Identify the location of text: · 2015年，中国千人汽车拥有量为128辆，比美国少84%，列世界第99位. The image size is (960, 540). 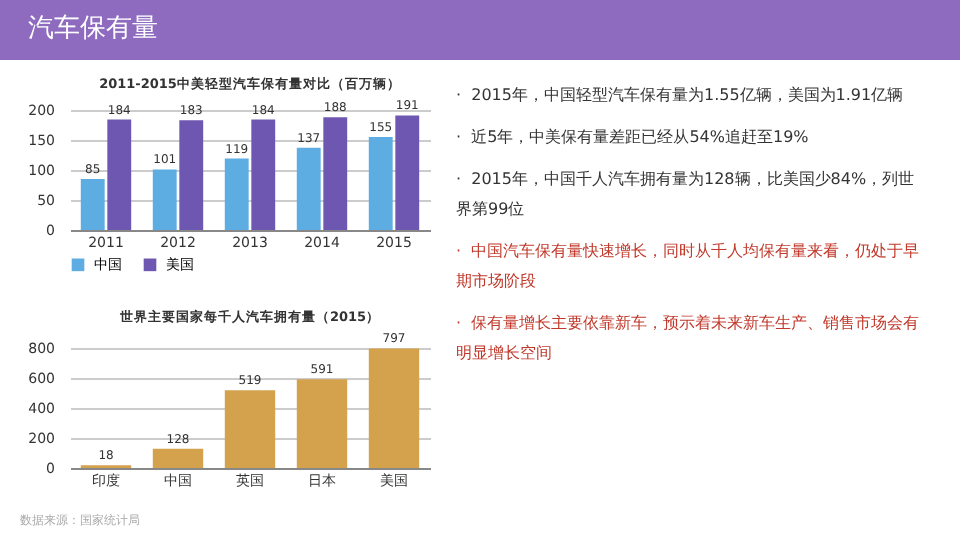
(686, 195).